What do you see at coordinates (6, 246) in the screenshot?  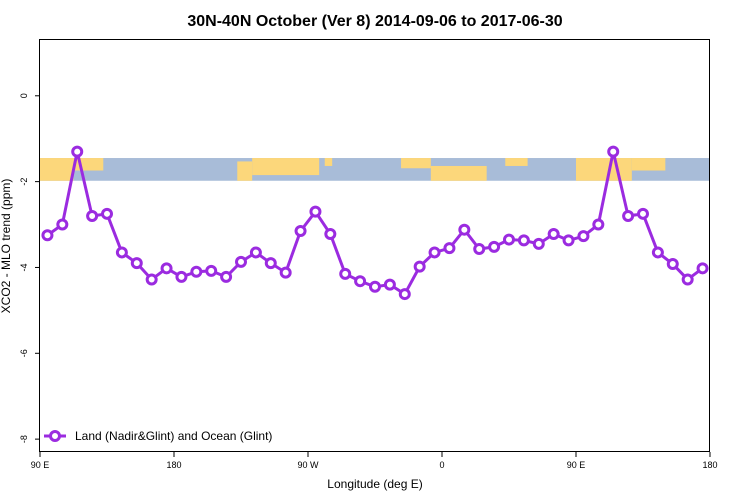 I see `y-axis-label: XCO2 - MLO trend (ppm)` at bounding box center [6, 246].